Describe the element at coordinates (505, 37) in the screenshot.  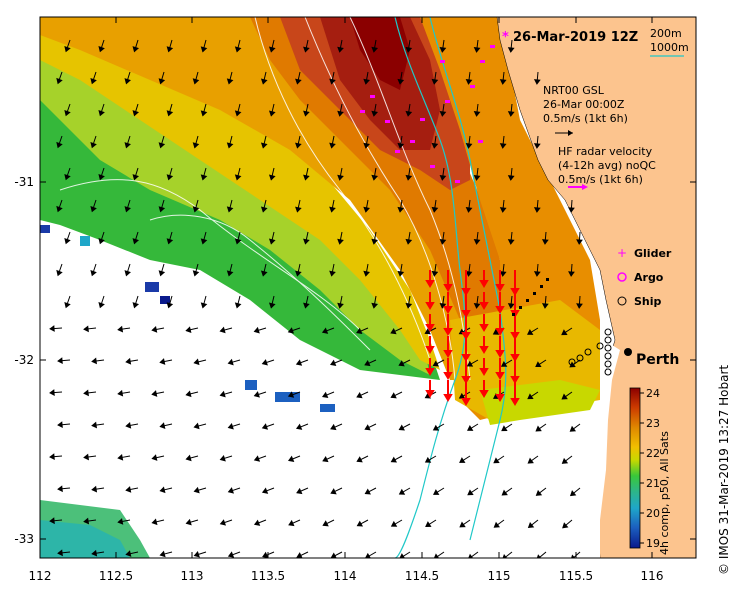
I see `date-marker: *` at that location.